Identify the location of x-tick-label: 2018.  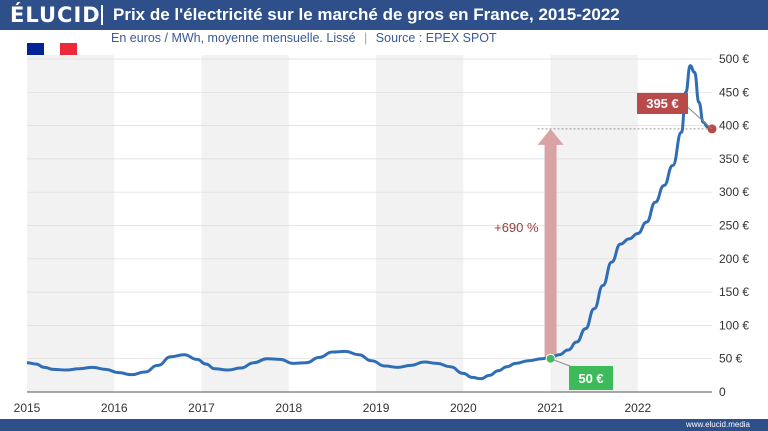
(288, 408).